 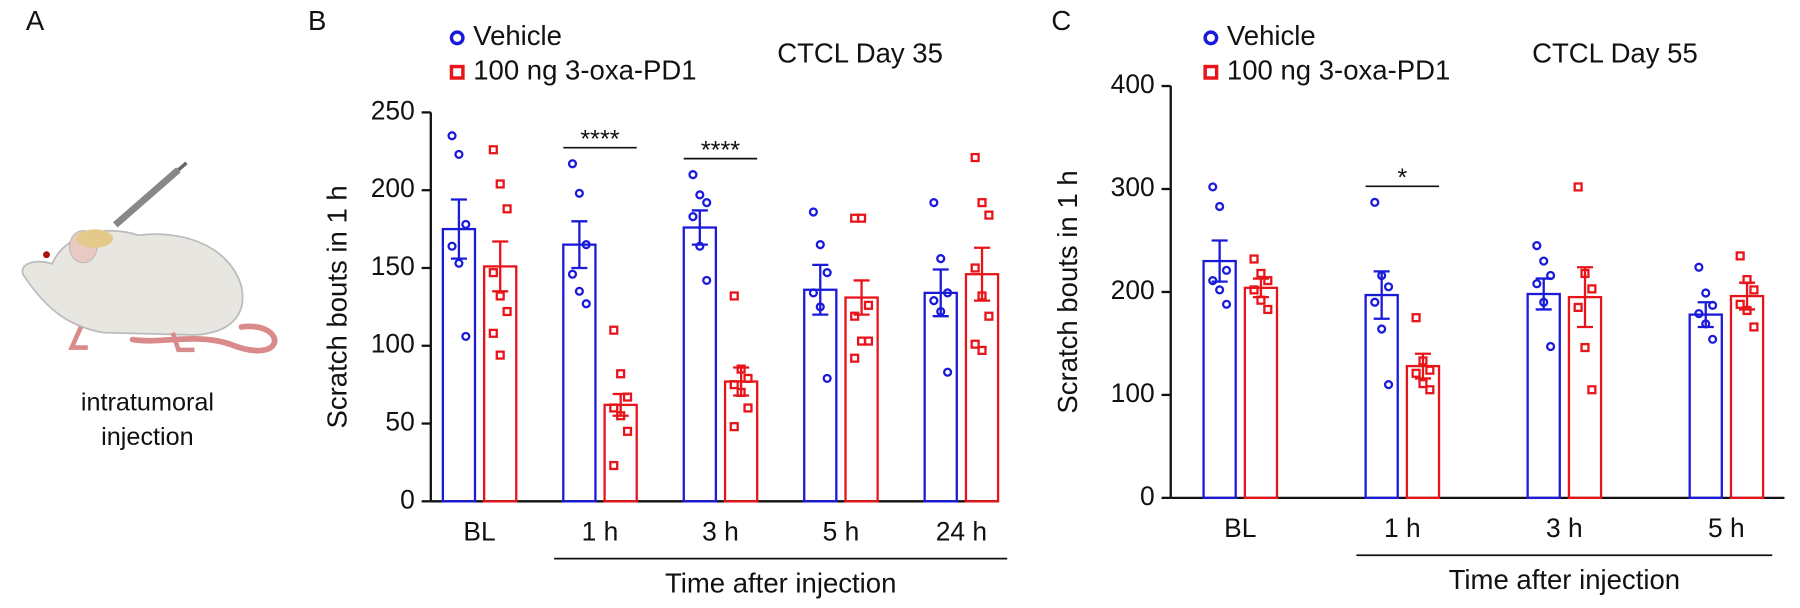 I want to click on y-tick-label: 100, so click(x=393, y=344).